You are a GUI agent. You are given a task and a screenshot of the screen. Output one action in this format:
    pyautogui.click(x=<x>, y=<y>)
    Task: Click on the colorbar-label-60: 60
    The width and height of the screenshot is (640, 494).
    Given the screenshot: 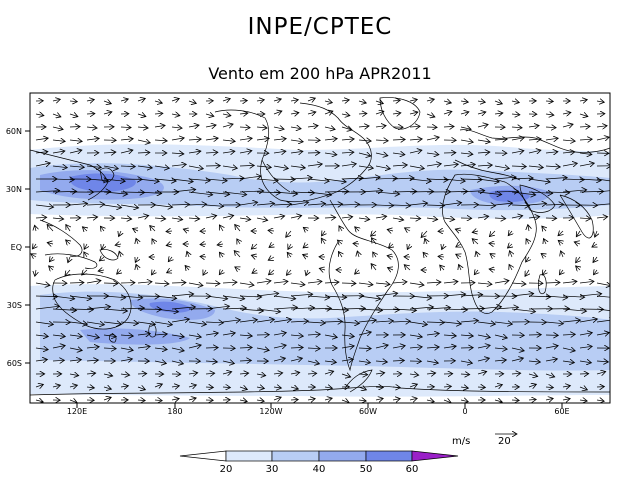 What is the action you would take?
    pyautogui.click(x=412, y=469)
    